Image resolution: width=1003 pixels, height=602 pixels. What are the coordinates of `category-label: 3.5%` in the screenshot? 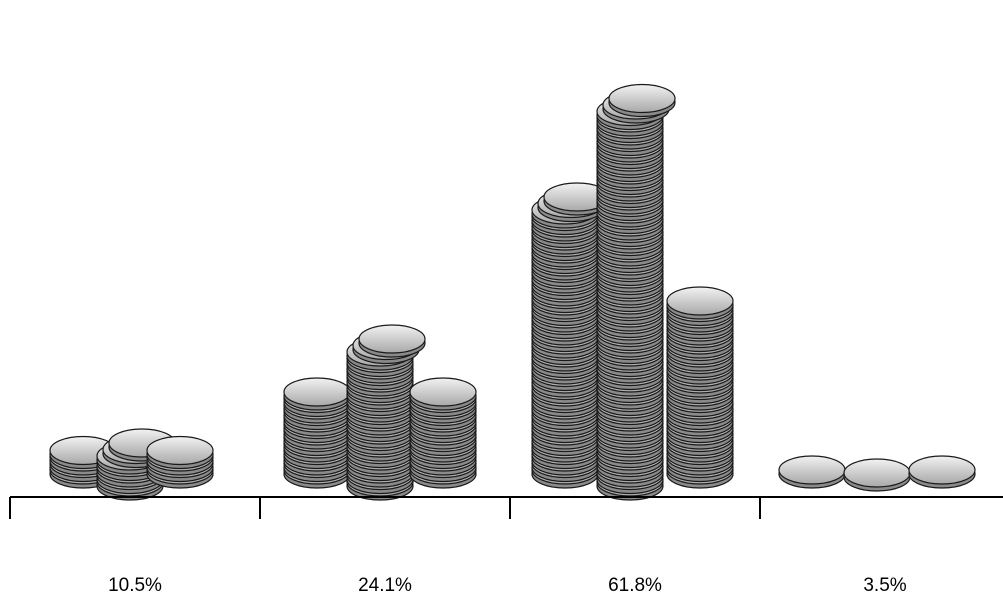 It's located at (885, 585).